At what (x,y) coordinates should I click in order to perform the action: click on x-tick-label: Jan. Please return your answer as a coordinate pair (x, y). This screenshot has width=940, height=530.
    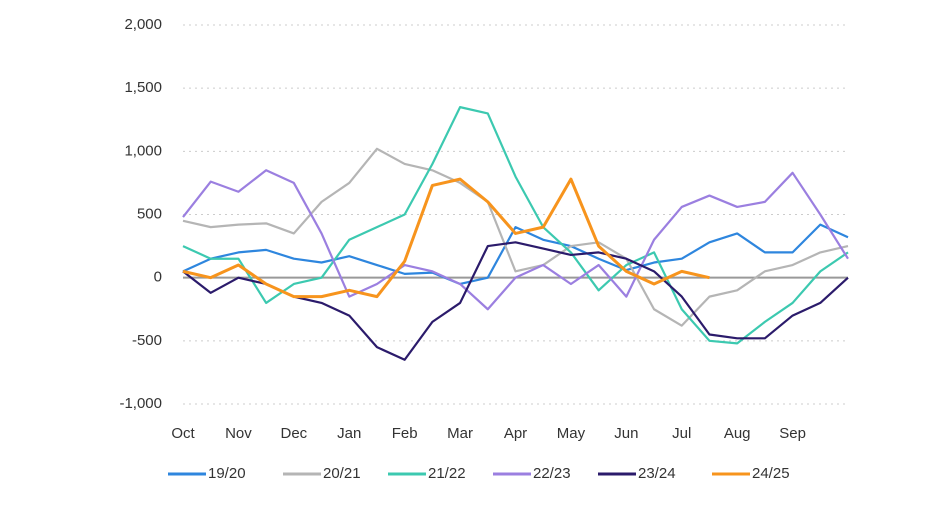
    Looking at the image, I should click on (349, 433).